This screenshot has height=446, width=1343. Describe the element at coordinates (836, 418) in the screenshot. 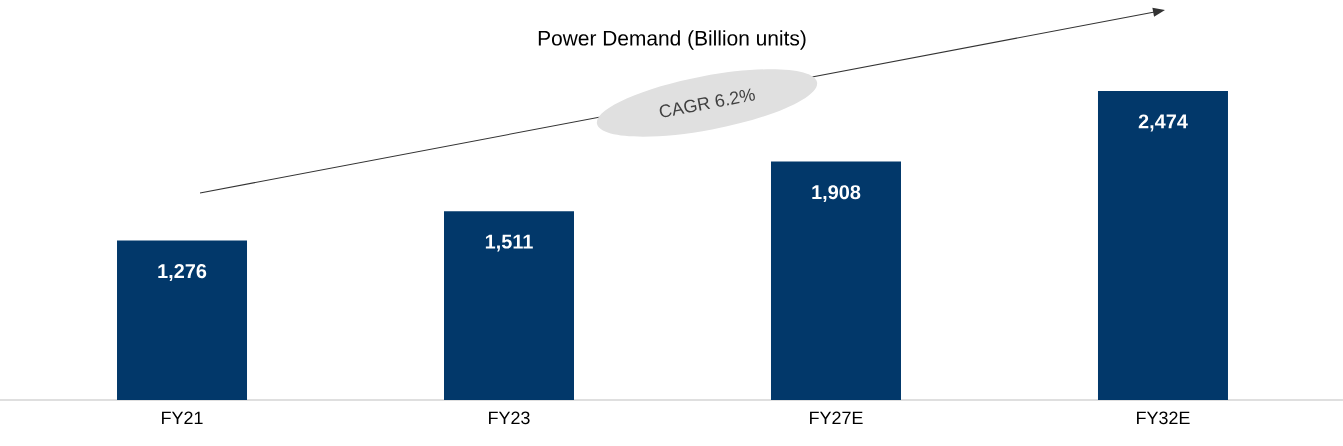

I see `x-tick-label: FY27E` at that location.